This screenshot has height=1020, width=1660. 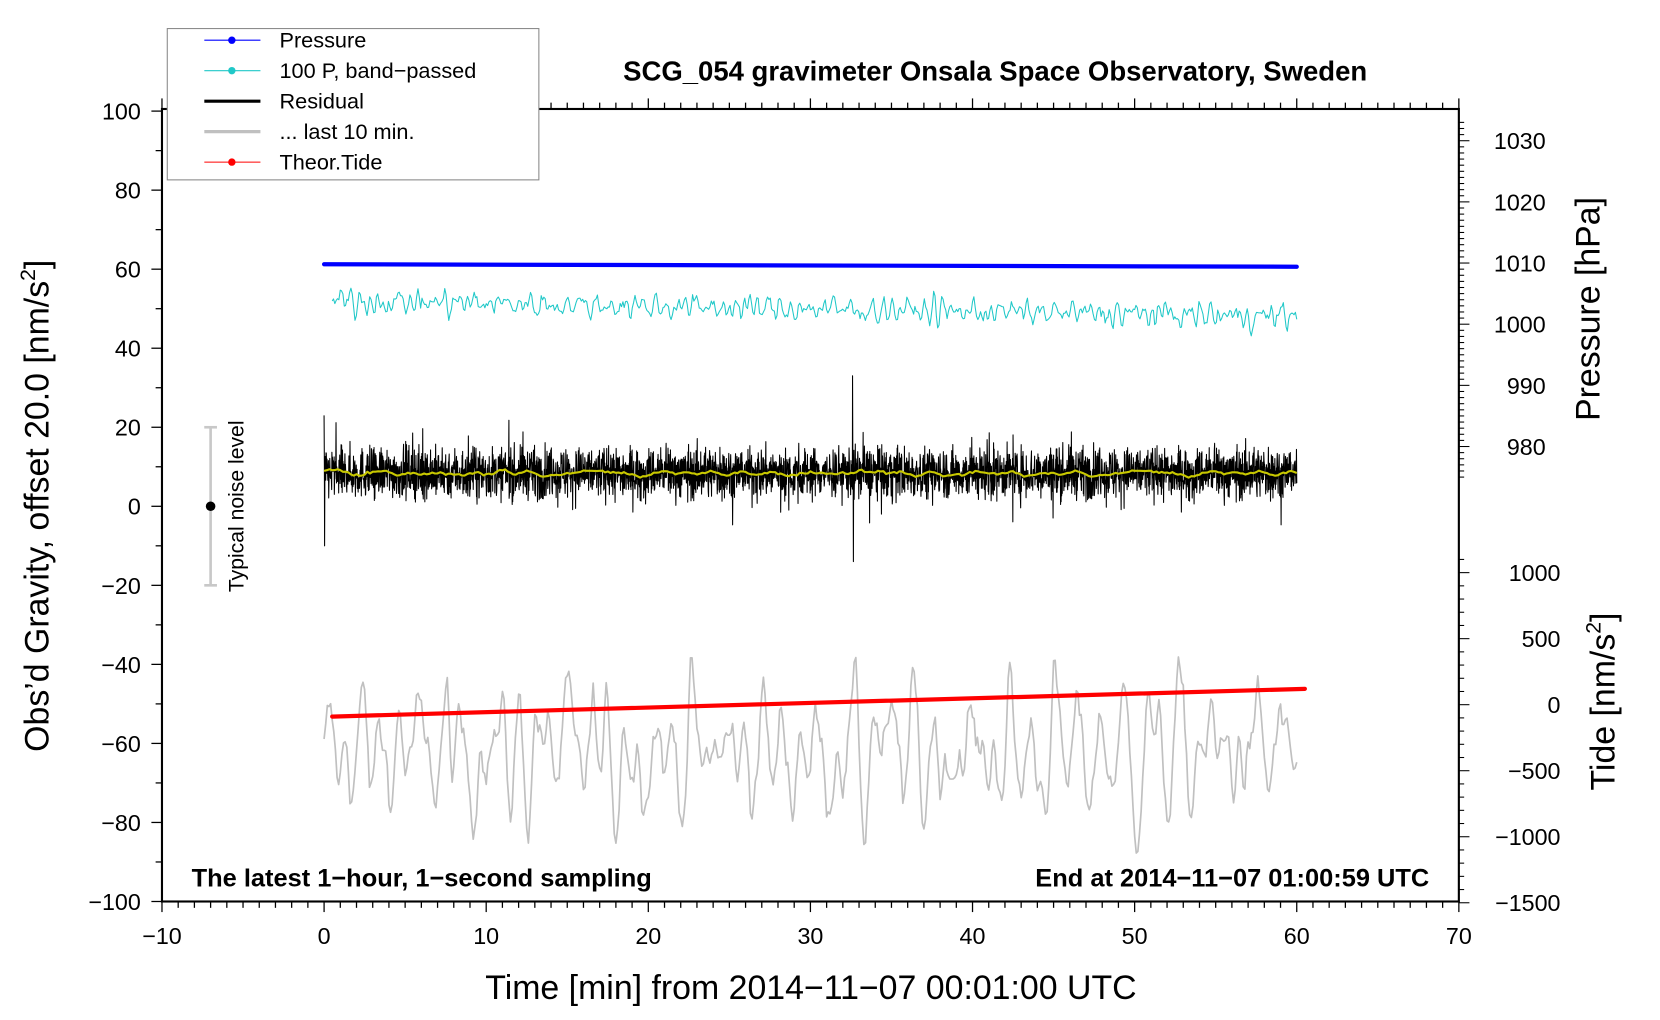 What do you see at coordinates (1297, 936) in the screenshot?
I see `x-tick-label: 60` at bounding box center [1297, 936].